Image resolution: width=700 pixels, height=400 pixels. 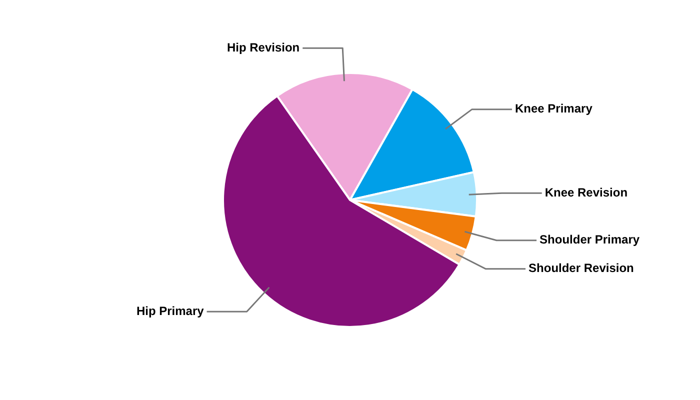 I want to click on slice-label: Knee Primary, so click(x=553, y=109).